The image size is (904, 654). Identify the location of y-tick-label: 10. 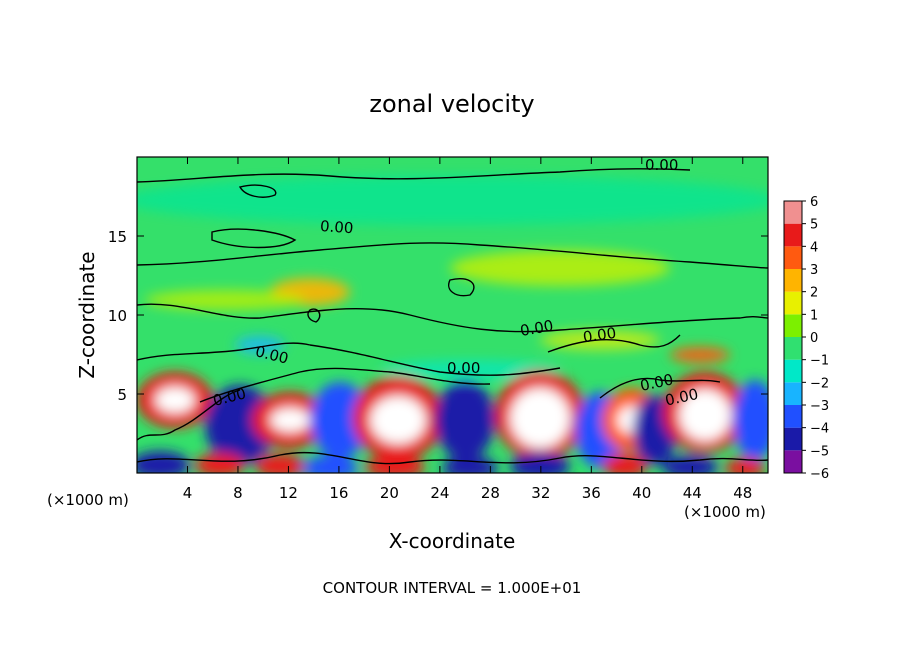
(117, 316).